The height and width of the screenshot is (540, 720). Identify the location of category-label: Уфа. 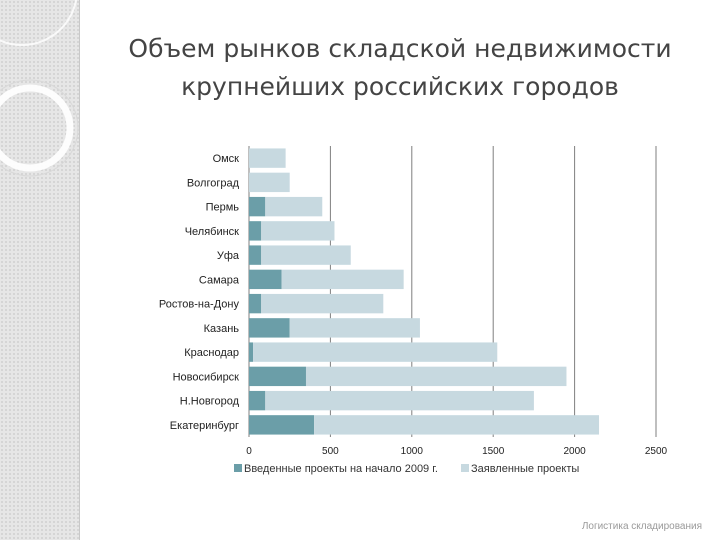
(228, 256).